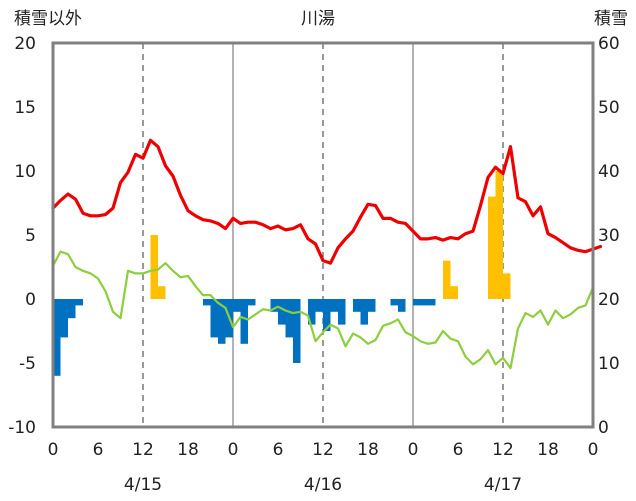 This screenshot has width=636, height=501. I want to click on y-tick-label-left: -10, so click(22, 428).